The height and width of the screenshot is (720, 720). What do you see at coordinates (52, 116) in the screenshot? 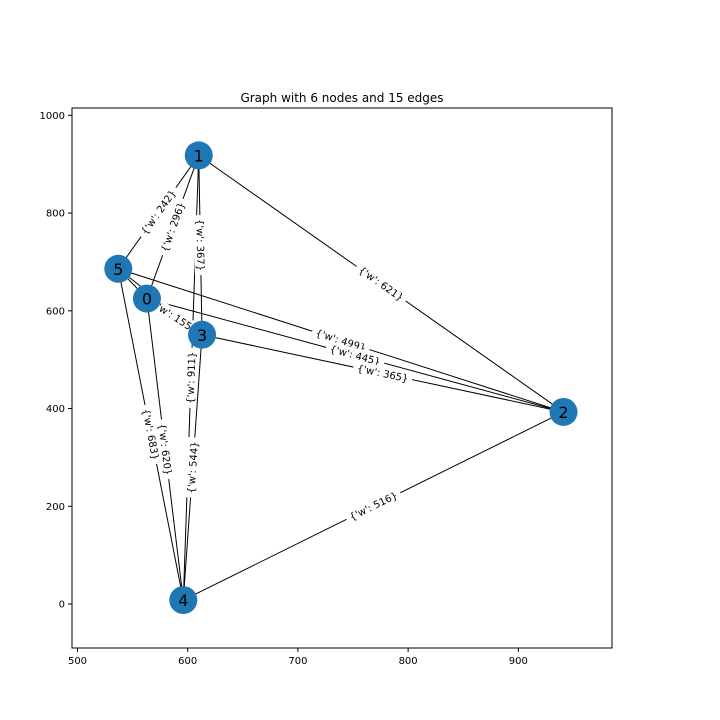
I see `y-tick-label: 1000` at bounding box center [52, 116].